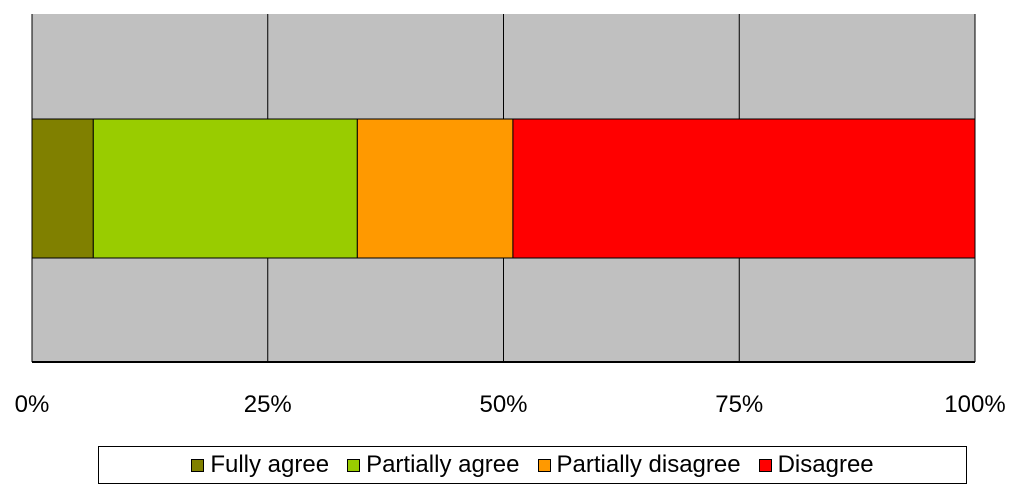 The width and height of the screenshot is (1017, 488). I want to click on x-tick-label: 75%, so click(739, 404).